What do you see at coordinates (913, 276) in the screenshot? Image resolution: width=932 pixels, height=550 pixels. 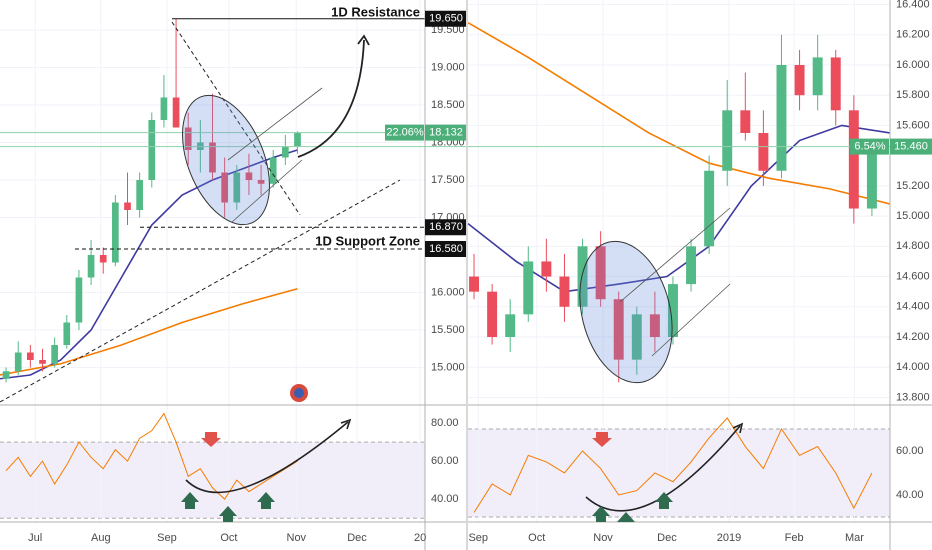 I see `y-tick-label: 14.600` at bounding box center [913, 276].